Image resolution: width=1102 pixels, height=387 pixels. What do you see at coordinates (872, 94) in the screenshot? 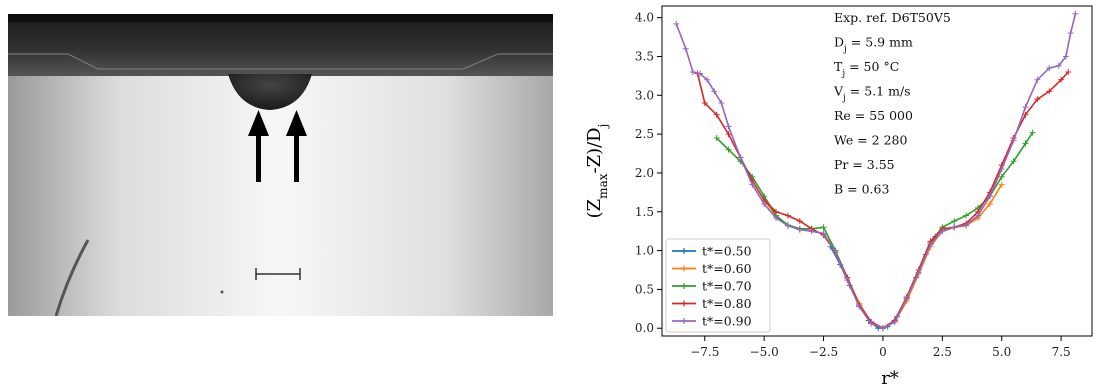
I see `annotation-line: Vj = 5.1 m/s` at bounding box center [872, 94].